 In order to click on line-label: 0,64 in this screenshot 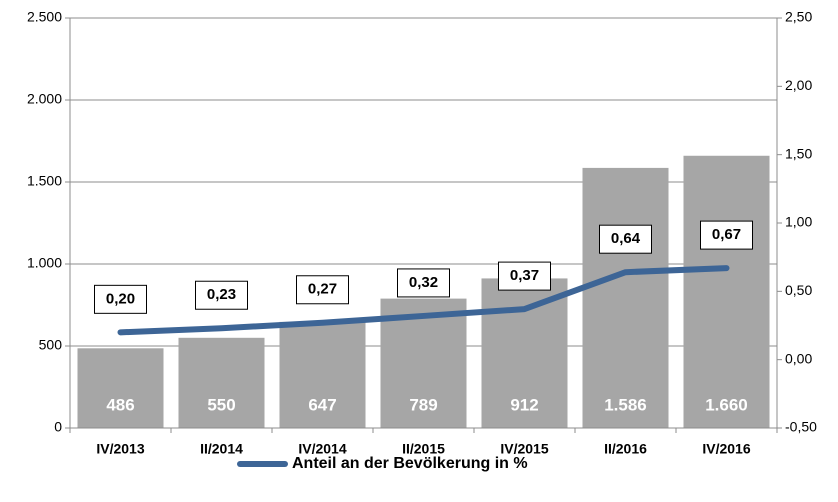, I will do `click(626, 238)`.